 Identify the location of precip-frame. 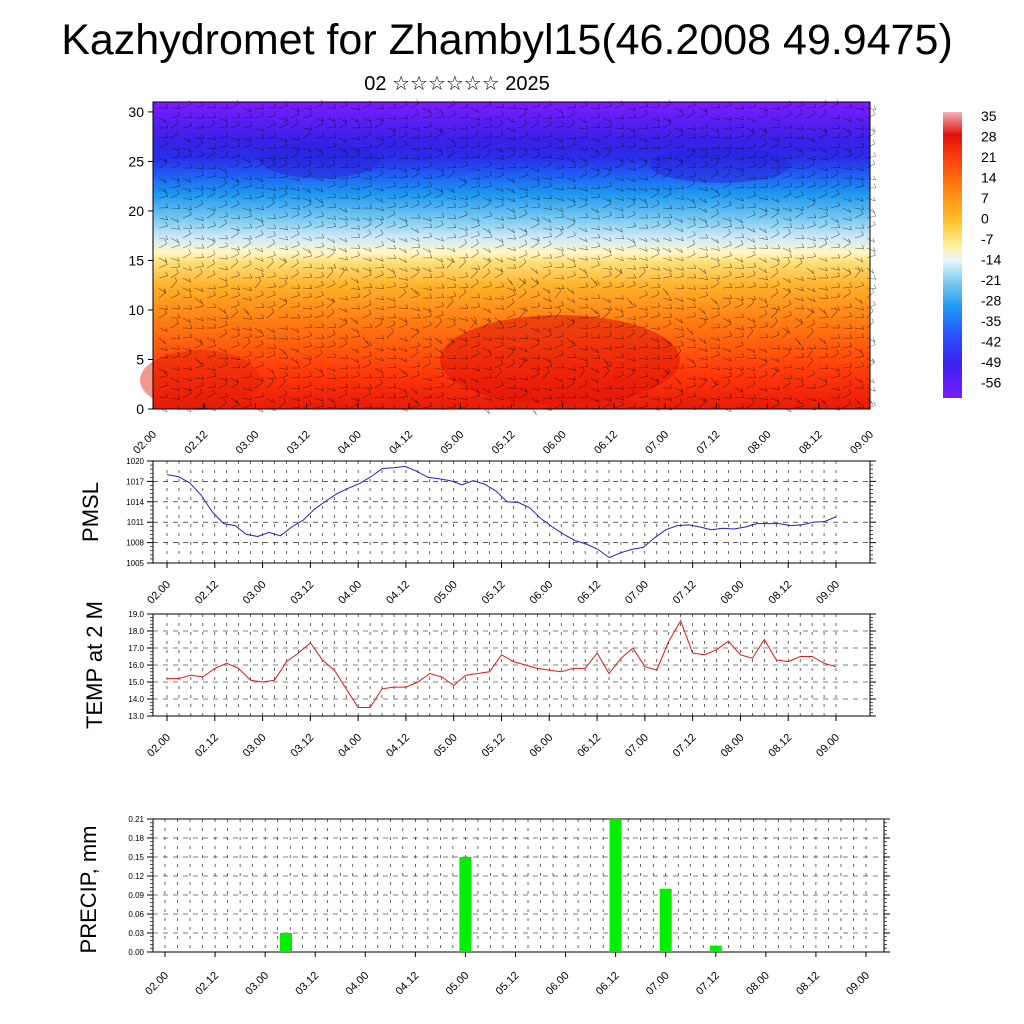
(518, 885).